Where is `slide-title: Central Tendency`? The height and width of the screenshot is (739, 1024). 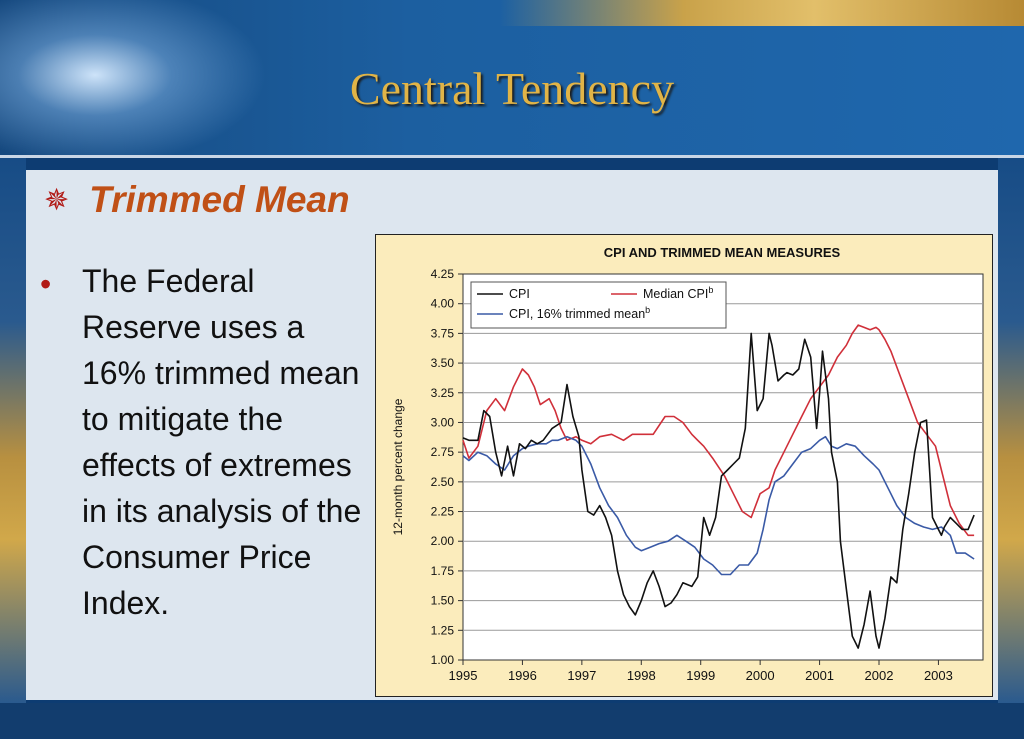 slide-title: Central Tendency is located at coordinates (512, 88).